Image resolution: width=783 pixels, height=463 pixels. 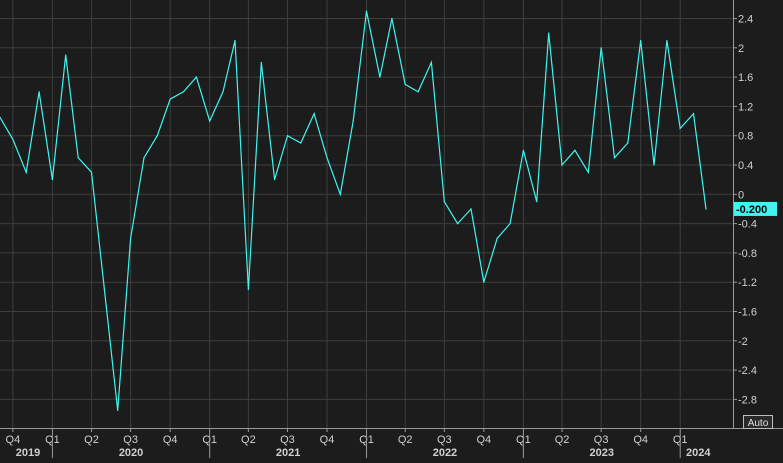 I want to click on auto-scale-label: Auto, so click(x=758, y=423).